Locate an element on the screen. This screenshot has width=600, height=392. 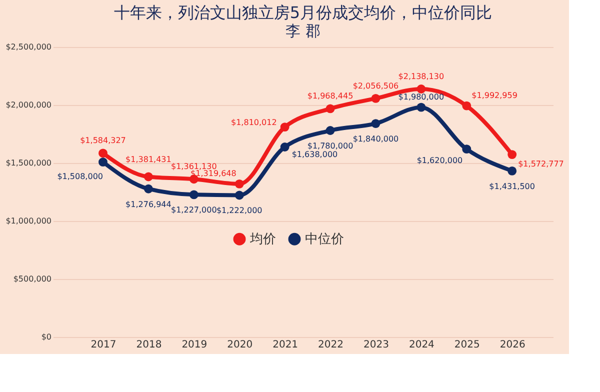
data-label: $1,508,000 is located at coordinates (80, 177).